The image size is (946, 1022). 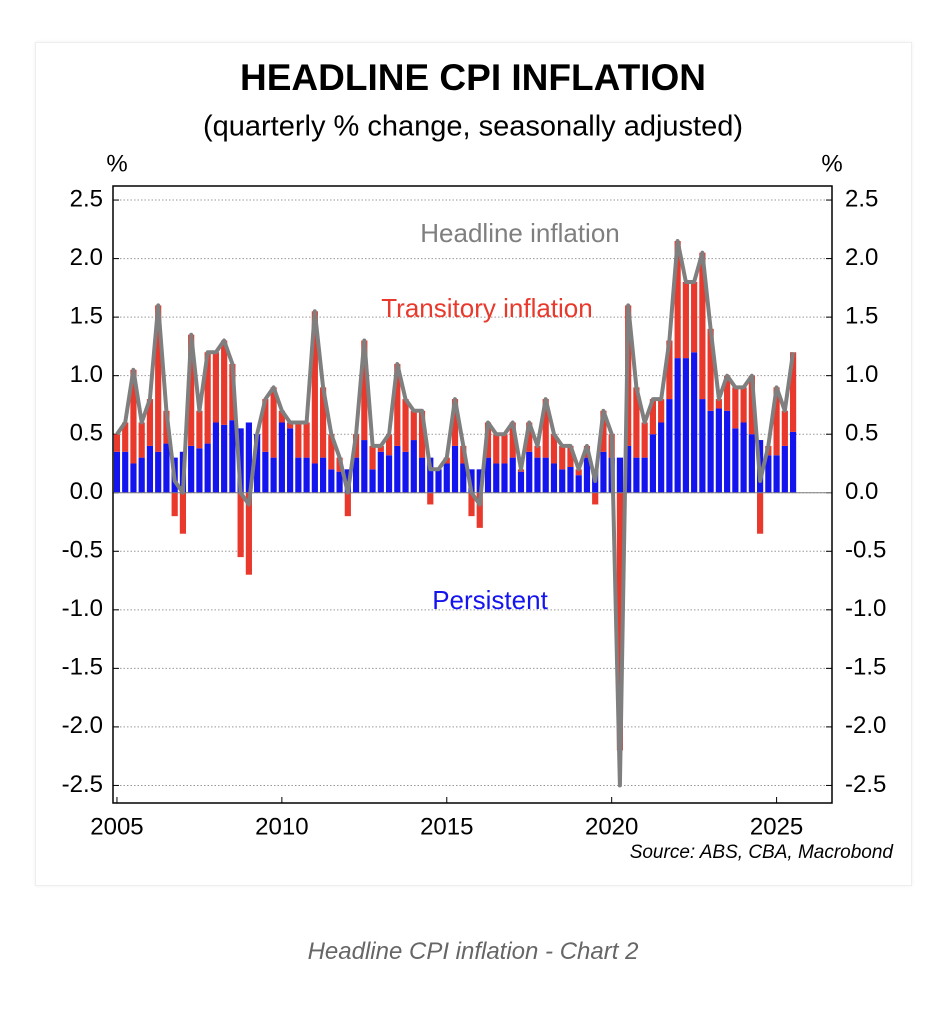 I want to click on y2-tick-label: 0.5, so click(x=861, y=433).